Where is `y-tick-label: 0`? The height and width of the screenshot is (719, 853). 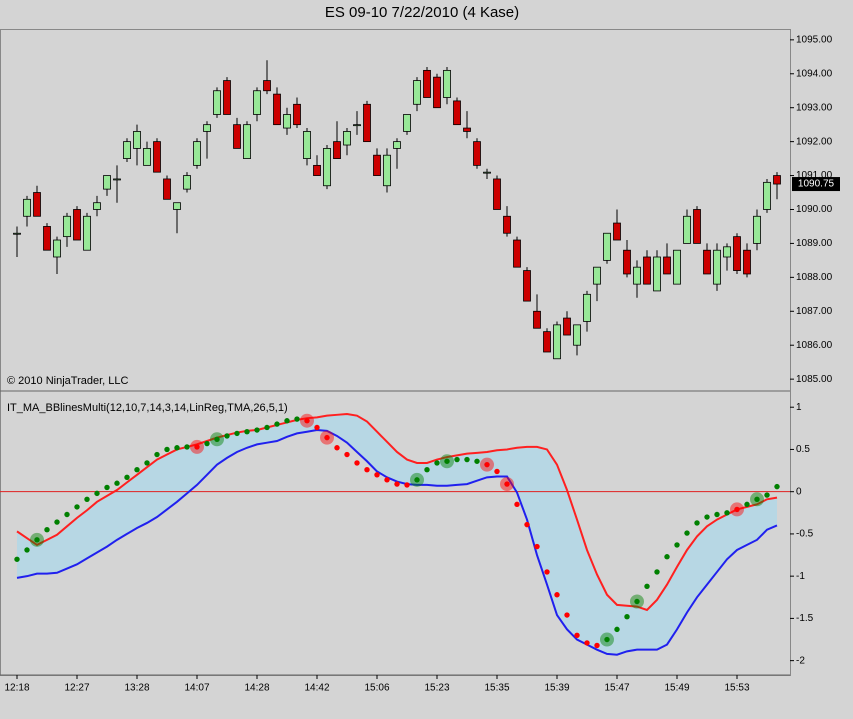 y-tick-label: 0 is located at coordinates (799, 491).